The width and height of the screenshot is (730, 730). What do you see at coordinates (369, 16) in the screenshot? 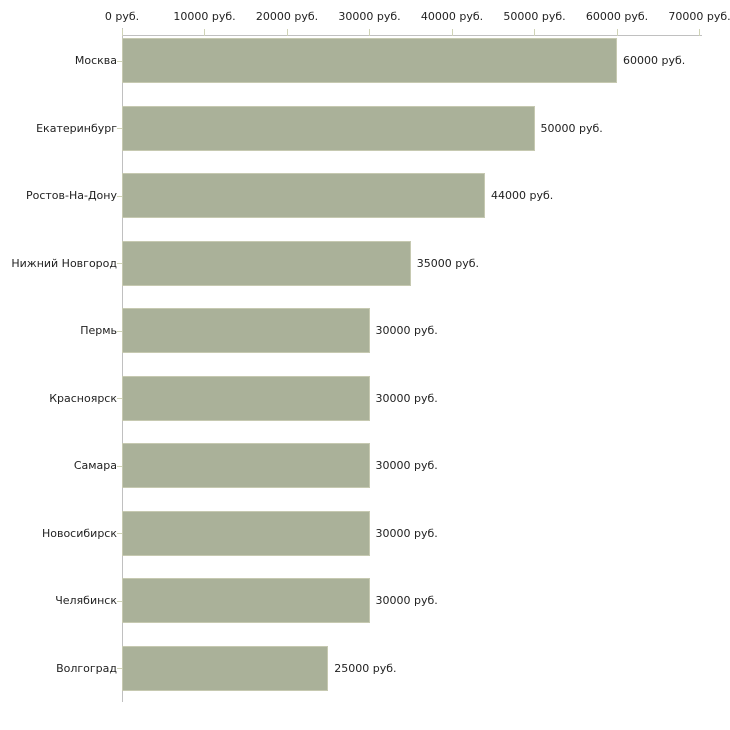
I see `x-axis-tick-label: 30000 руб.` at bounding box center [369, 16].